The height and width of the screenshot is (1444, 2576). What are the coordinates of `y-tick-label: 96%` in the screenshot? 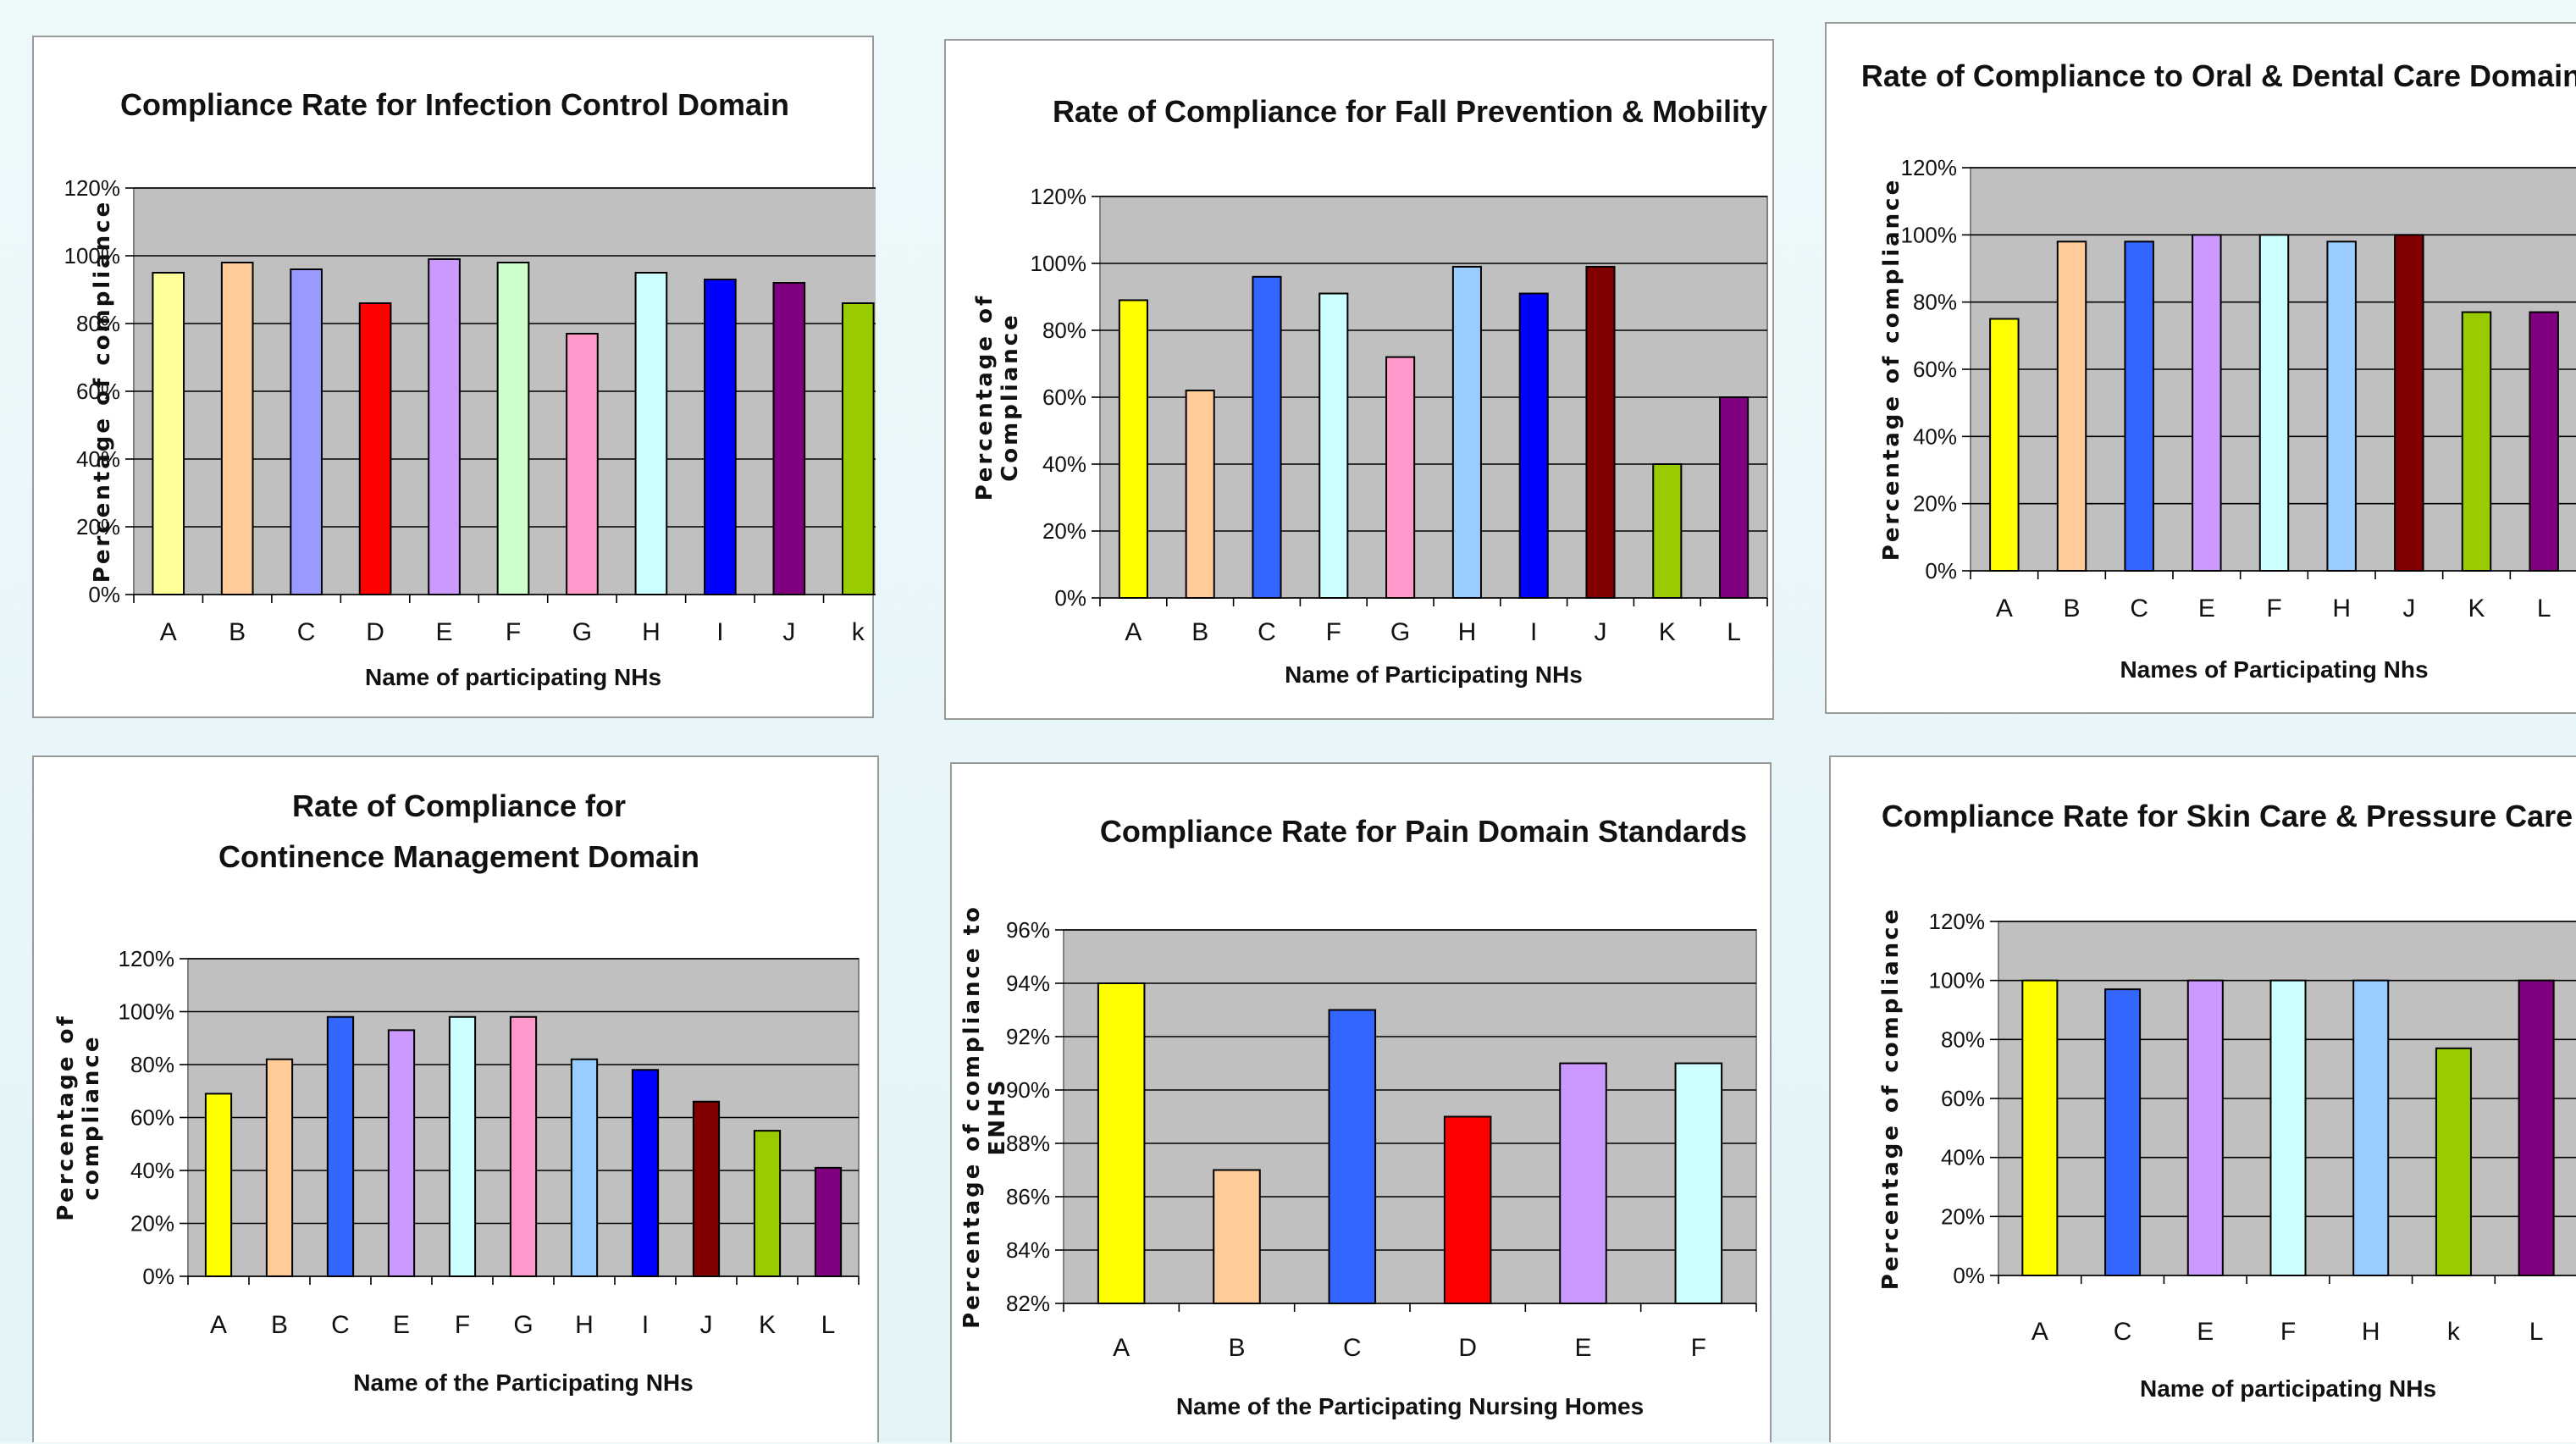 It's located at (1028, 930).